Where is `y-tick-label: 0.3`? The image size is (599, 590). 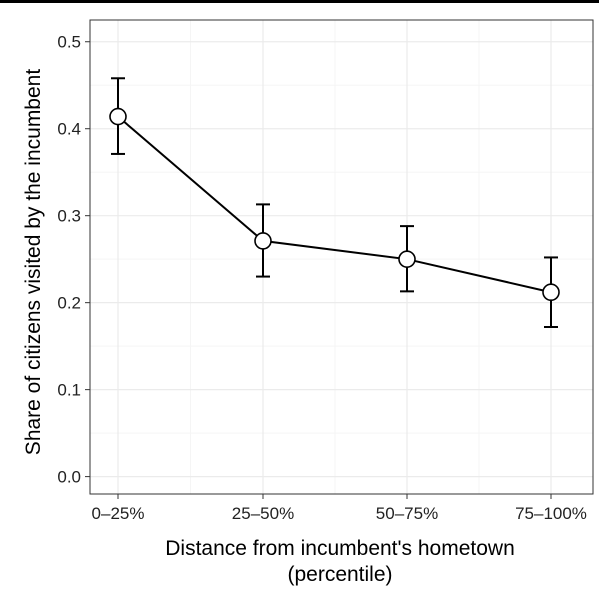
y-tick-label: 0.3 is located at coordinates (69, 216).